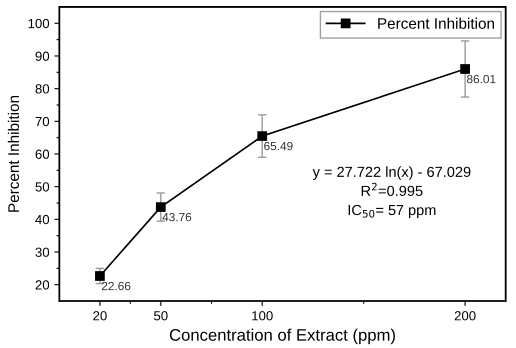 This screenshot has height=348, width=516. Describe the element at coordinates (436, 23) in the screenshot. I see `legend-label: Percent Inhibition` at that location.